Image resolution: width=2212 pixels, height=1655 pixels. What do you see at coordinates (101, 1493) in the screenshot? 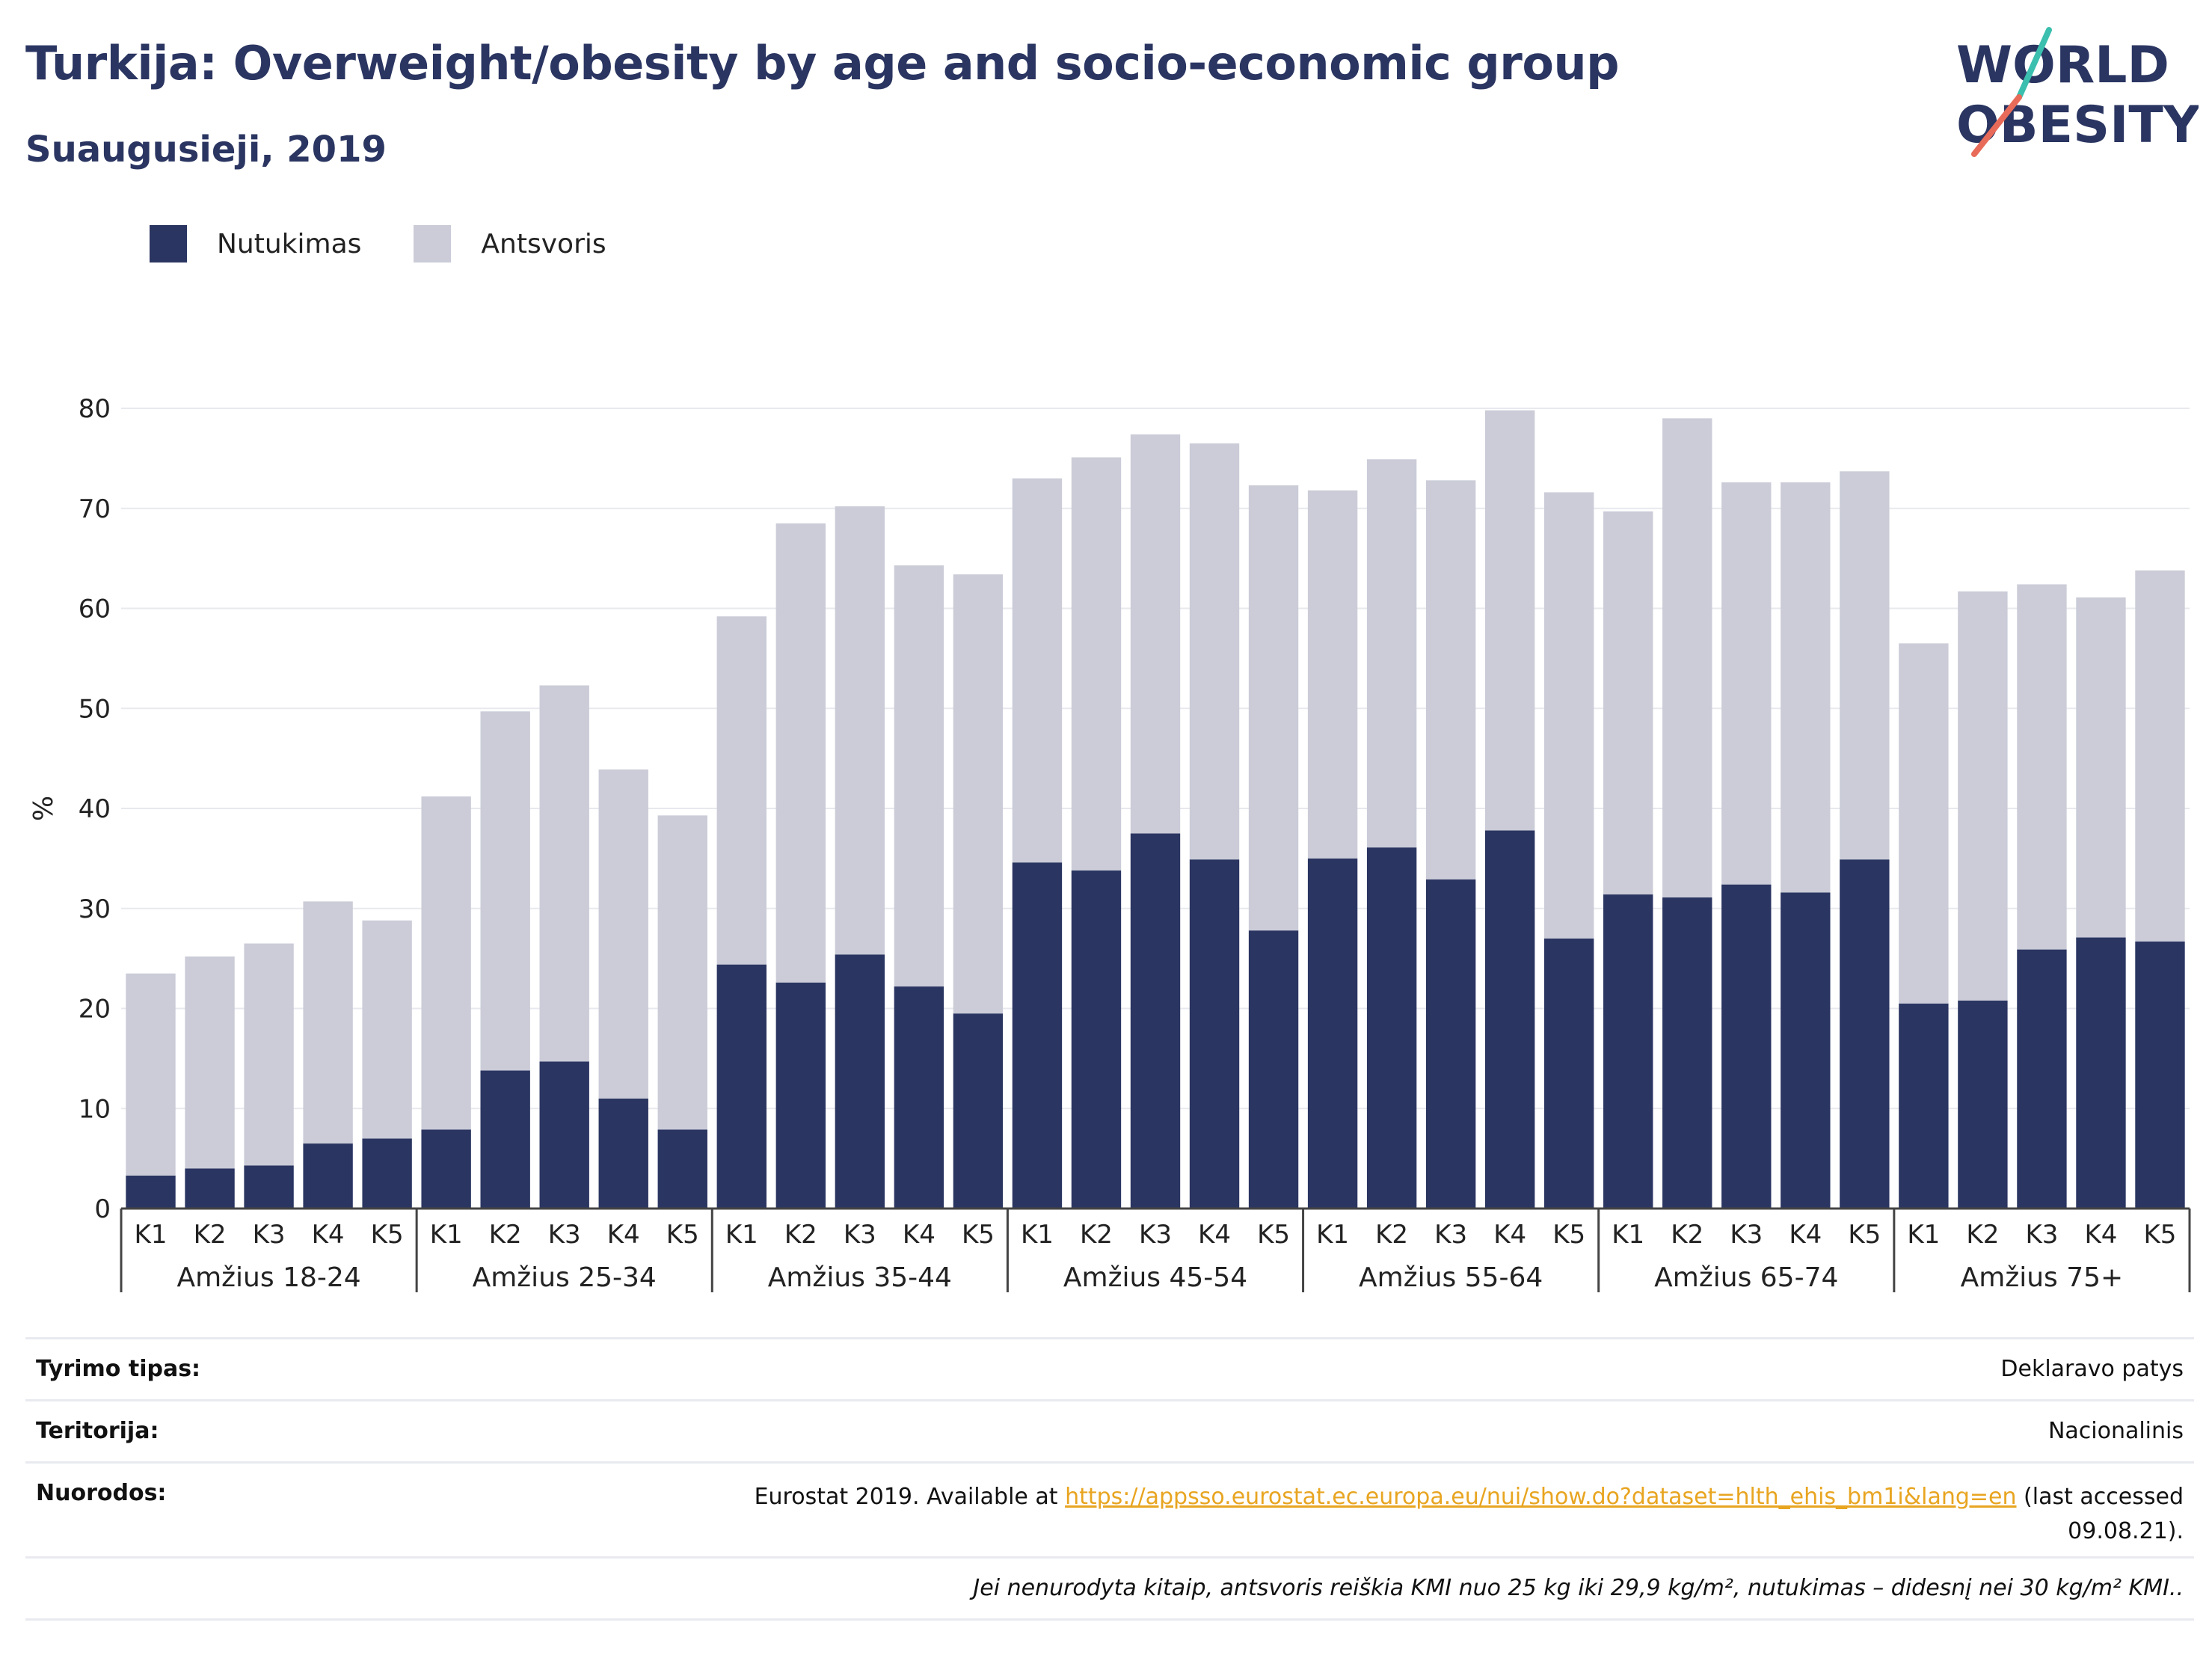
I see `meta-label-source: Nuorodos:` at bounding box center [101, 1493].